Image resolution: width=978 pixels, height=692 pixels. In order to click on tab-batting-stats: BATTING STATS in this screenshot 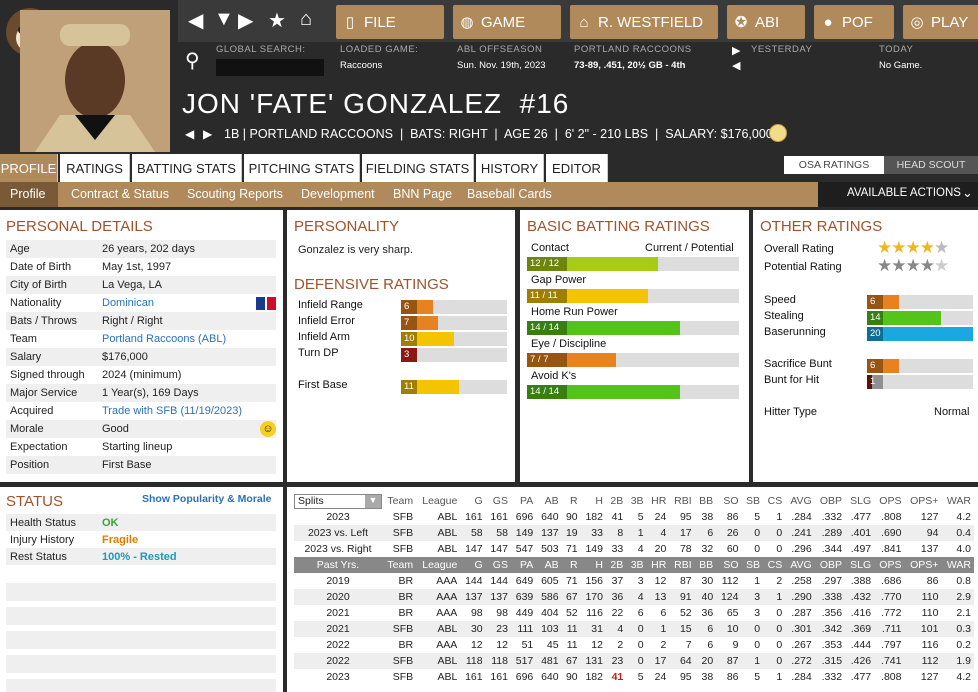, I will do `click(187, 168)`.